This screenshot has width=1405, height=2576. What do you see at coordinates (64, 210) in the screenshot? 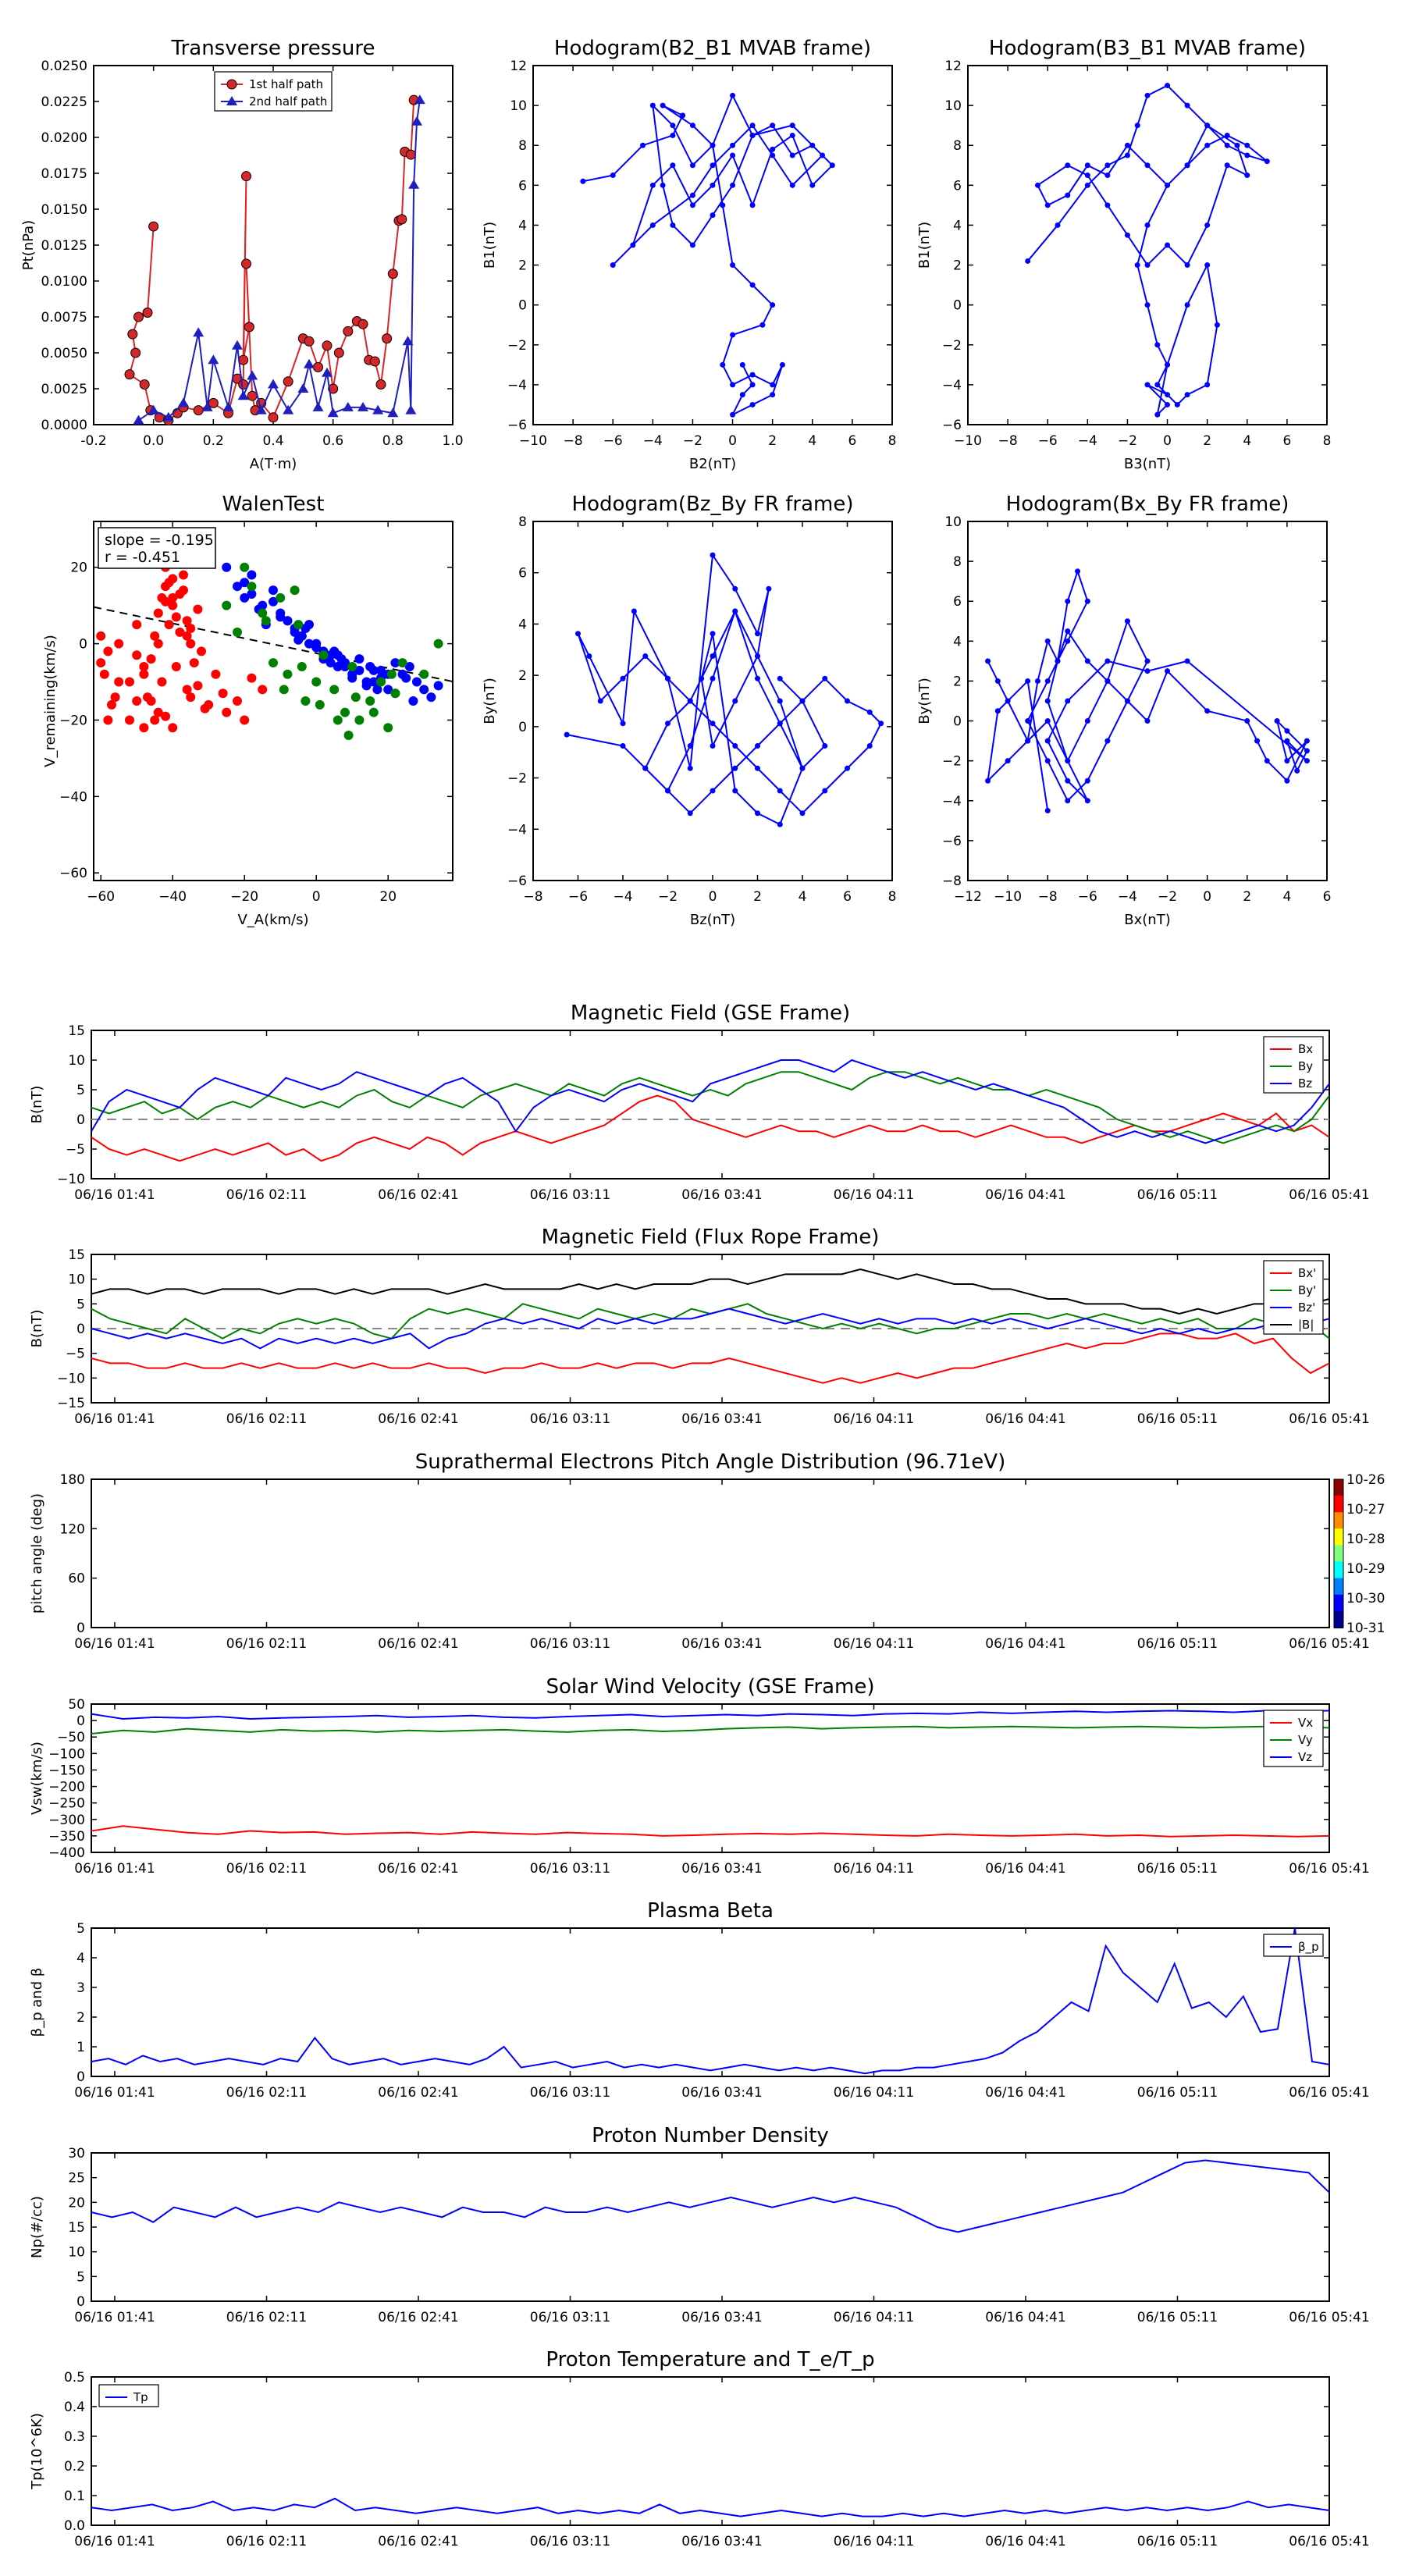
I see `y-tick-label: 0.0150` at bounding box center [64, 210].